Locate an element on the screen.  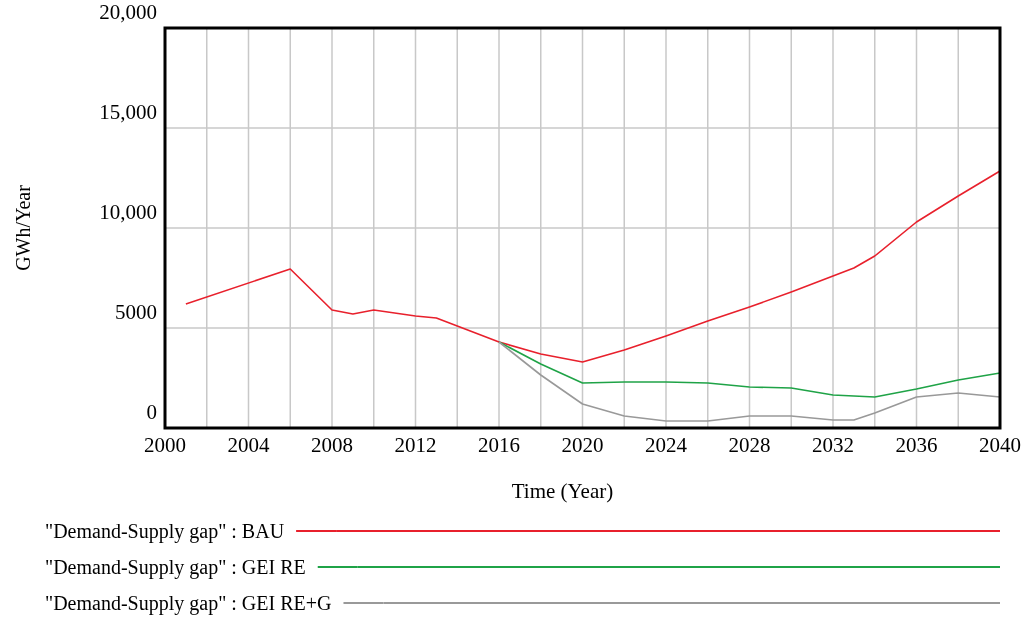
x-tick-label: 2032 is located at coordinates (833, 445).